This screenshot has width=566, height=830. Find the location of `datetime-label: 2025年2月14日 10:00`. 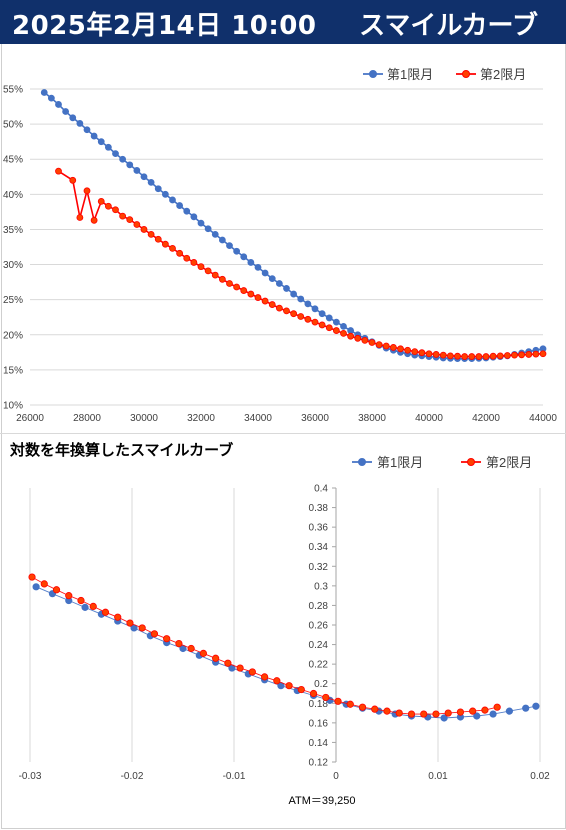

datetime-label: 2025年2月14日 10:00 is located at coordinates (164, 26).